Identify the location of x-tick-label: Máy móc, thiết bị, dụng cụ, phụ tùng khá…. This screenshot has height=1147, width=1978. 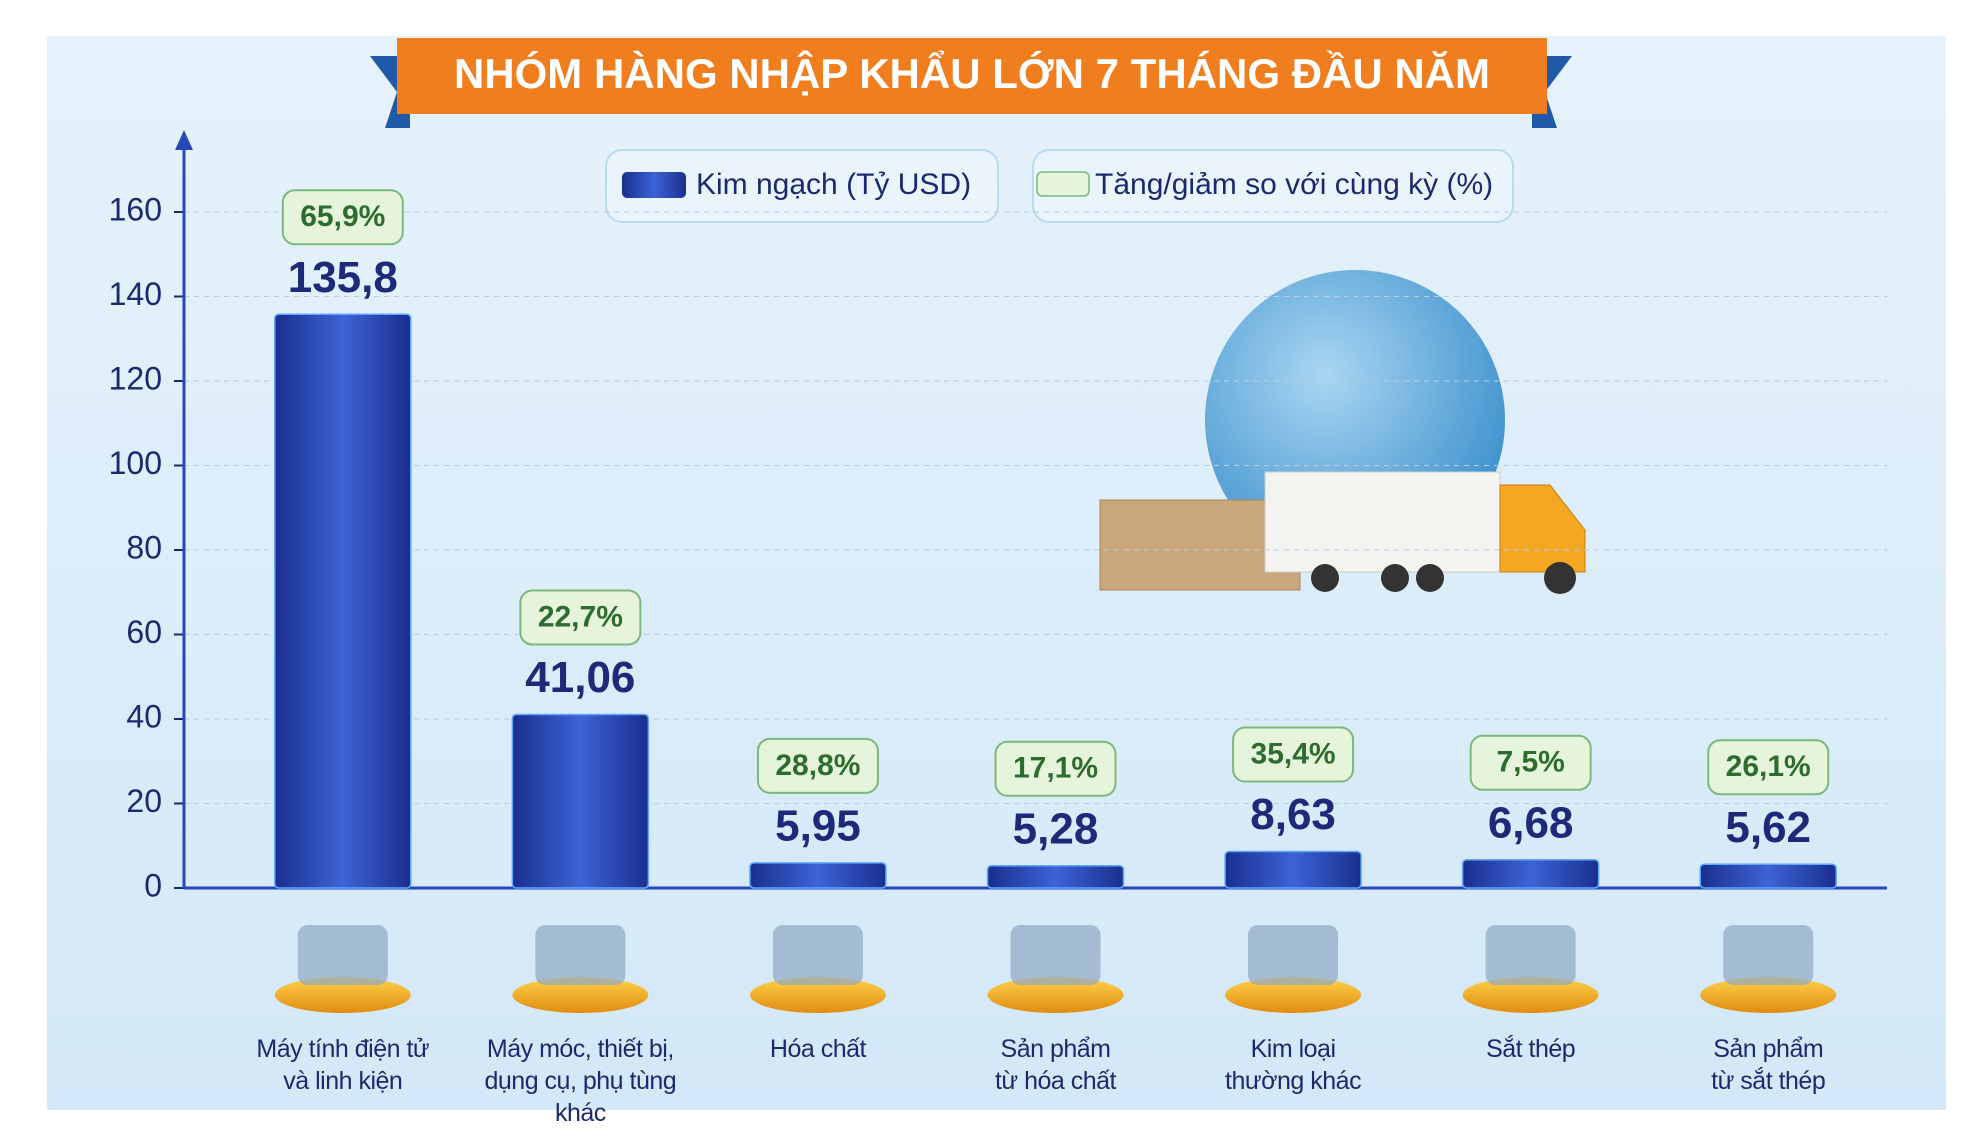
(580, 1081).